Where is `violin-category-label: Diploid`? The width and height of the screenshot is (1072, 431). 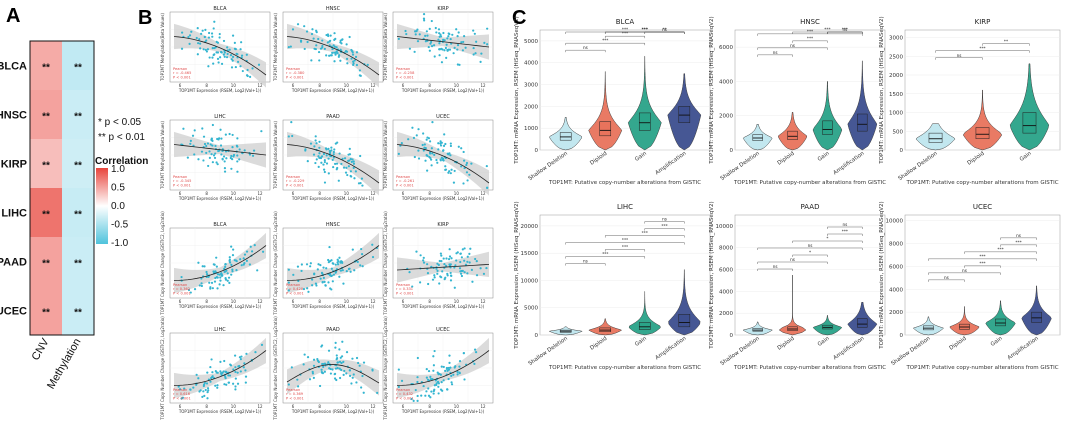
violin-category-label: Diploid is located at coordinates (786, 344).